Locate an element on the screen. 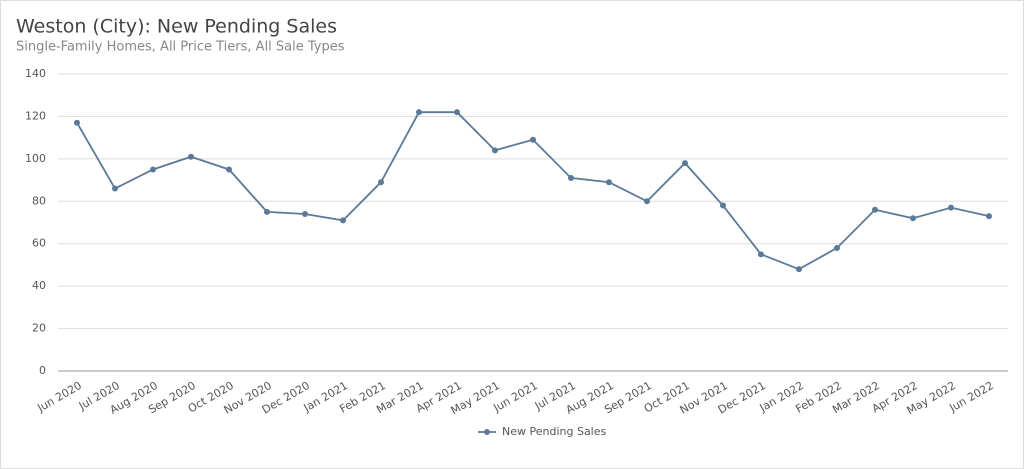 The image size is (1024, 469). legend-marker is located at coordinates (487, 432).